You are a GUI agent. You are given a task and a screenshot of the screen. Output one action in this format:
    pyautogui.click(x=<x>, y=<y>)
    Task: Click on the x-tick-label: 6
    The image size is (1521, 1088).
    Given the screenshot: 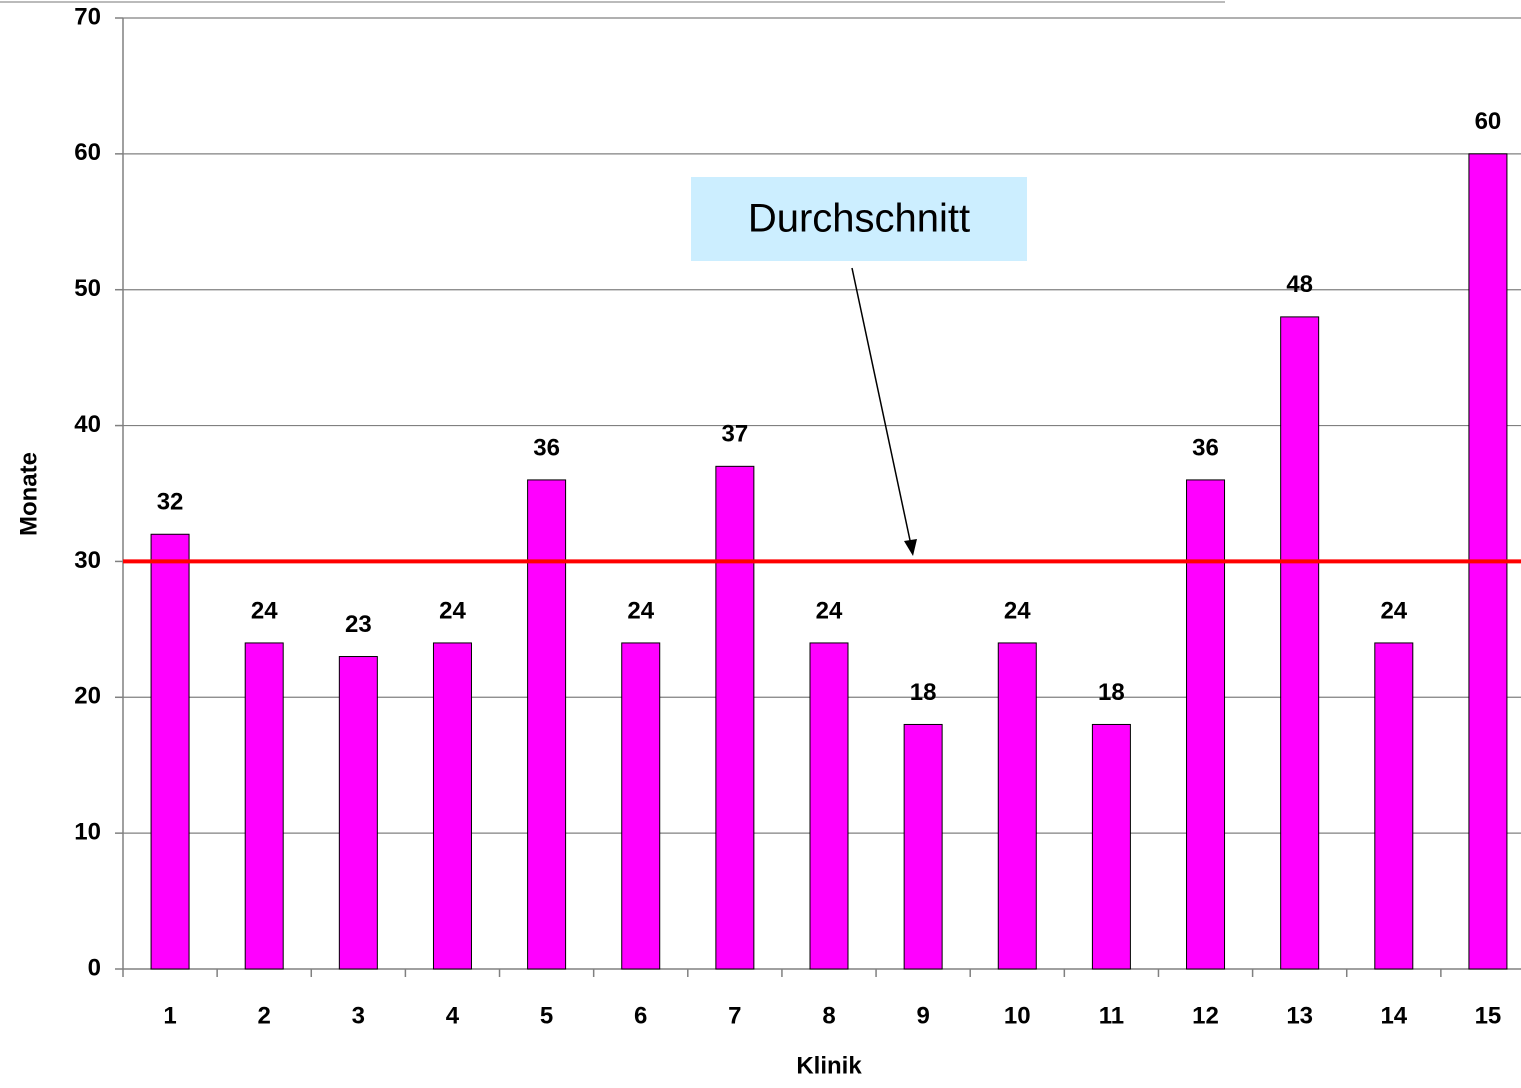 What is the action you would take?
    pyautogui.click(x=640, y=1015)
    